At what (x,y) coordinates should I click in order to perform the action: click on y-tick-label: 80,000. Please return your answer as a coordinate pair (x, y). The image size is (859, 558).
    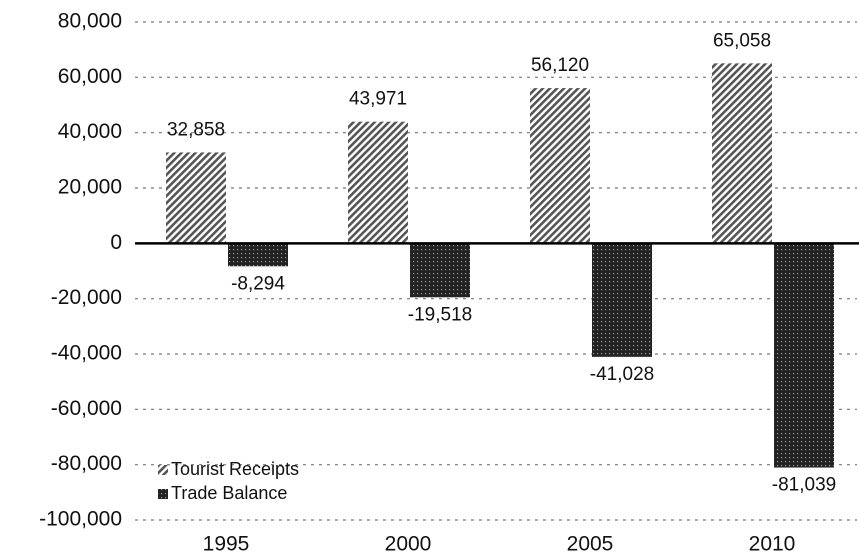
    Looking at the image, I should click on (90, 21).